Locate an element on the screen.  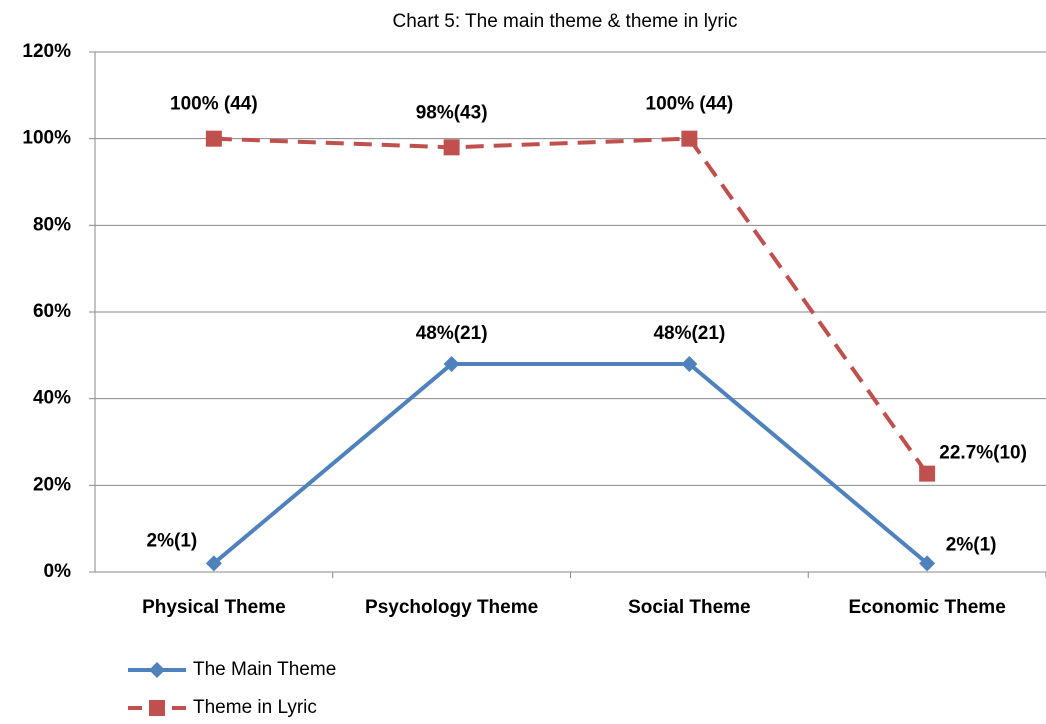
data-label: 22.7%(10) is located at coordinates (983, 453).